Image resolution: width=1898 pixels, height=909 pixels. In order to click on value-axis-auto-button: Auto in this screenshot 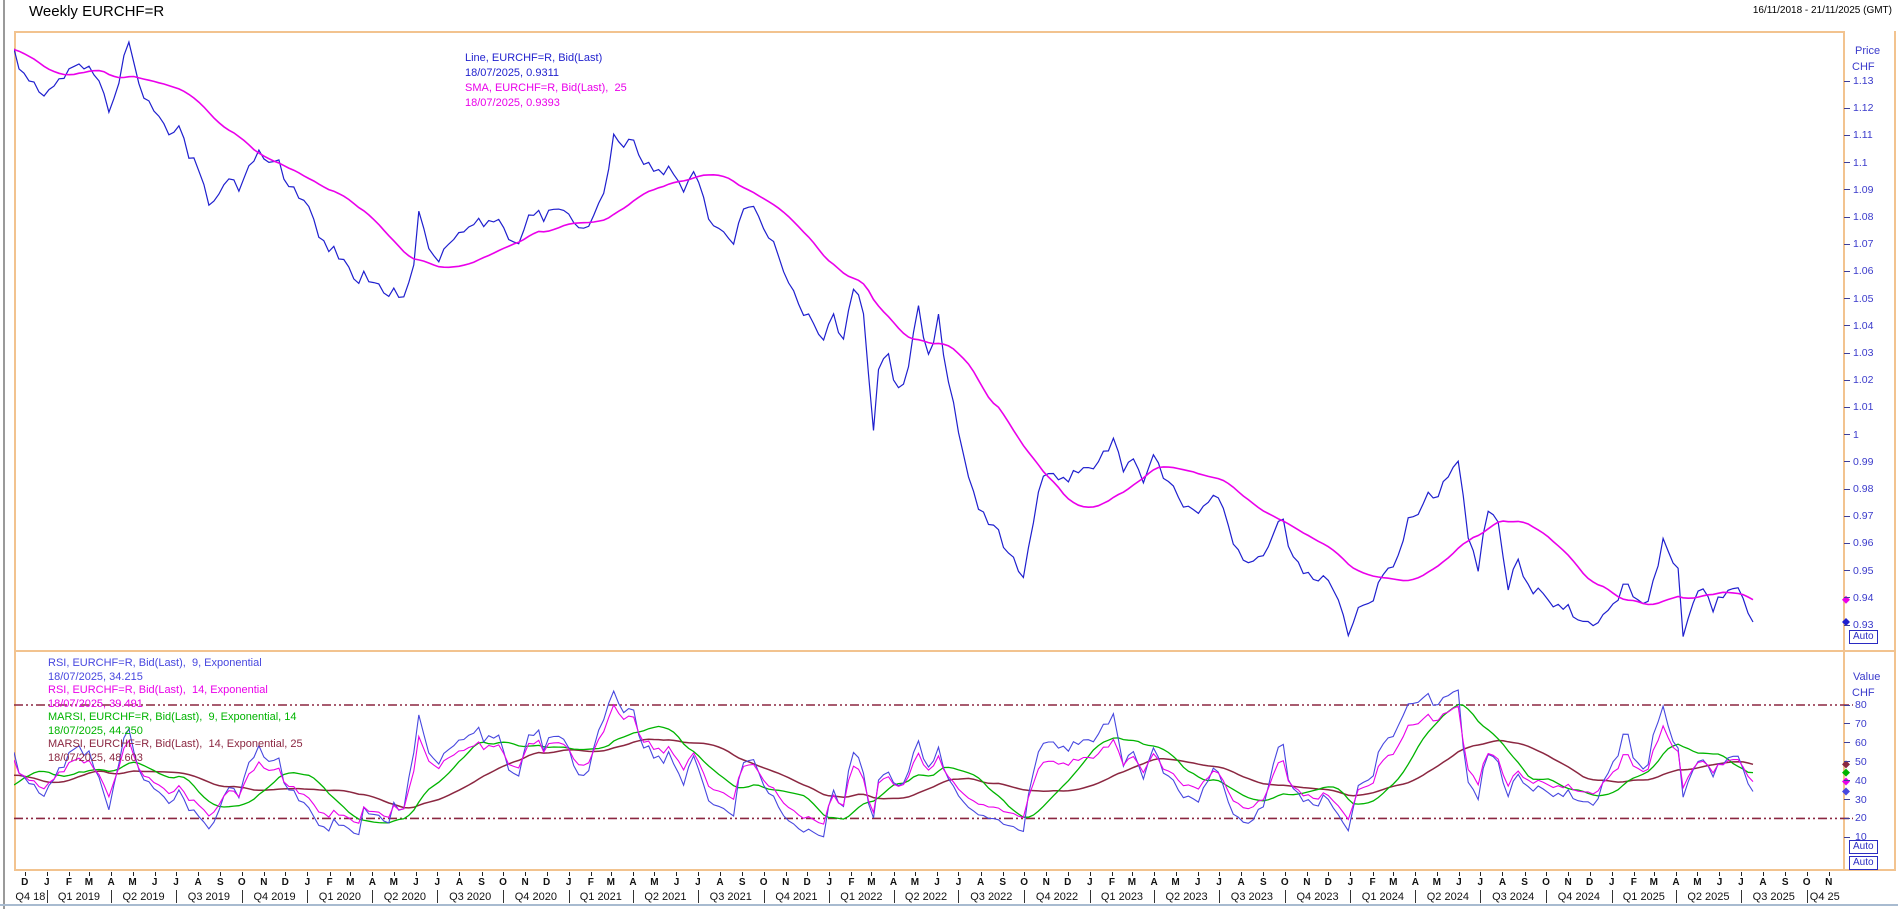, I will do `click(1863, 847)`.